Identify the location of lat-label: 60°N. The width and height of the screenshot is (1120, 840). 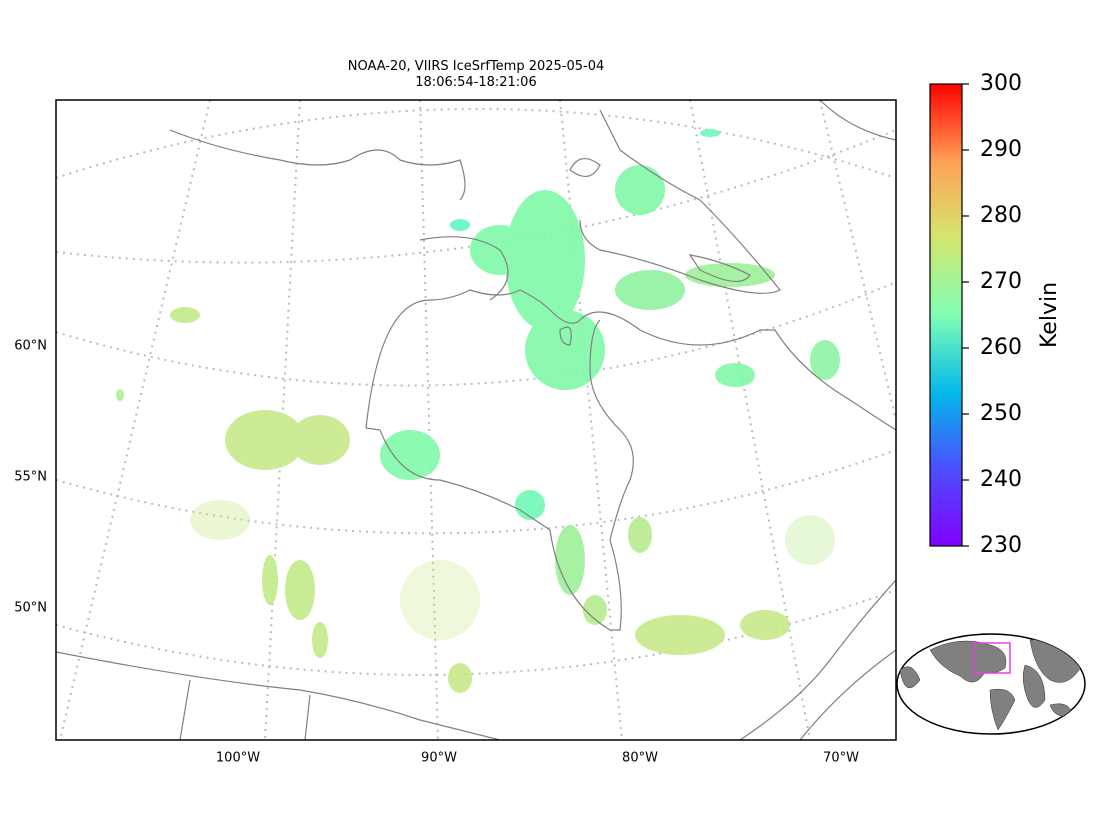
(30, 346).